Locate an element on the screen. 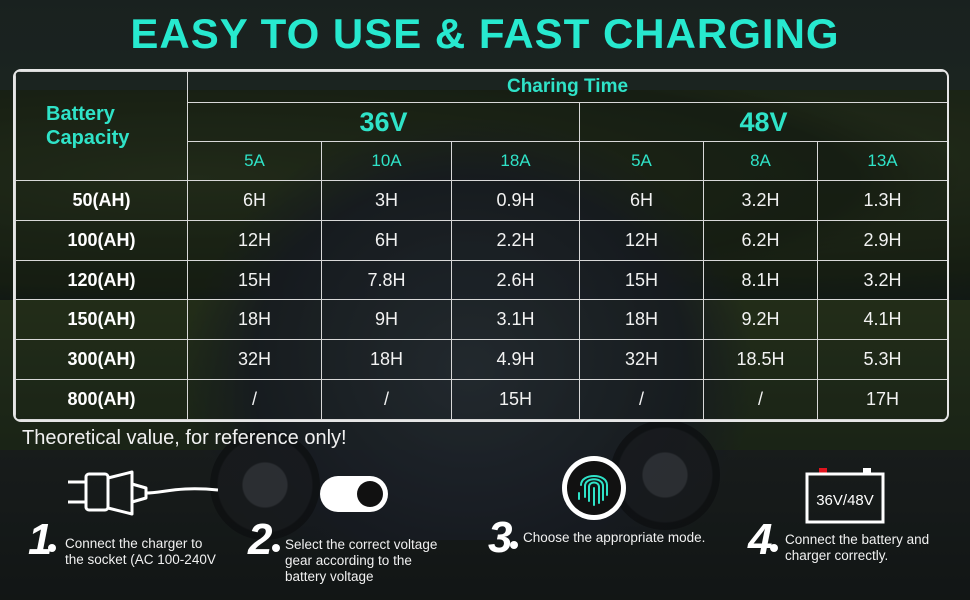  time-cell: 2.9H is located at coordinates (882, 240).